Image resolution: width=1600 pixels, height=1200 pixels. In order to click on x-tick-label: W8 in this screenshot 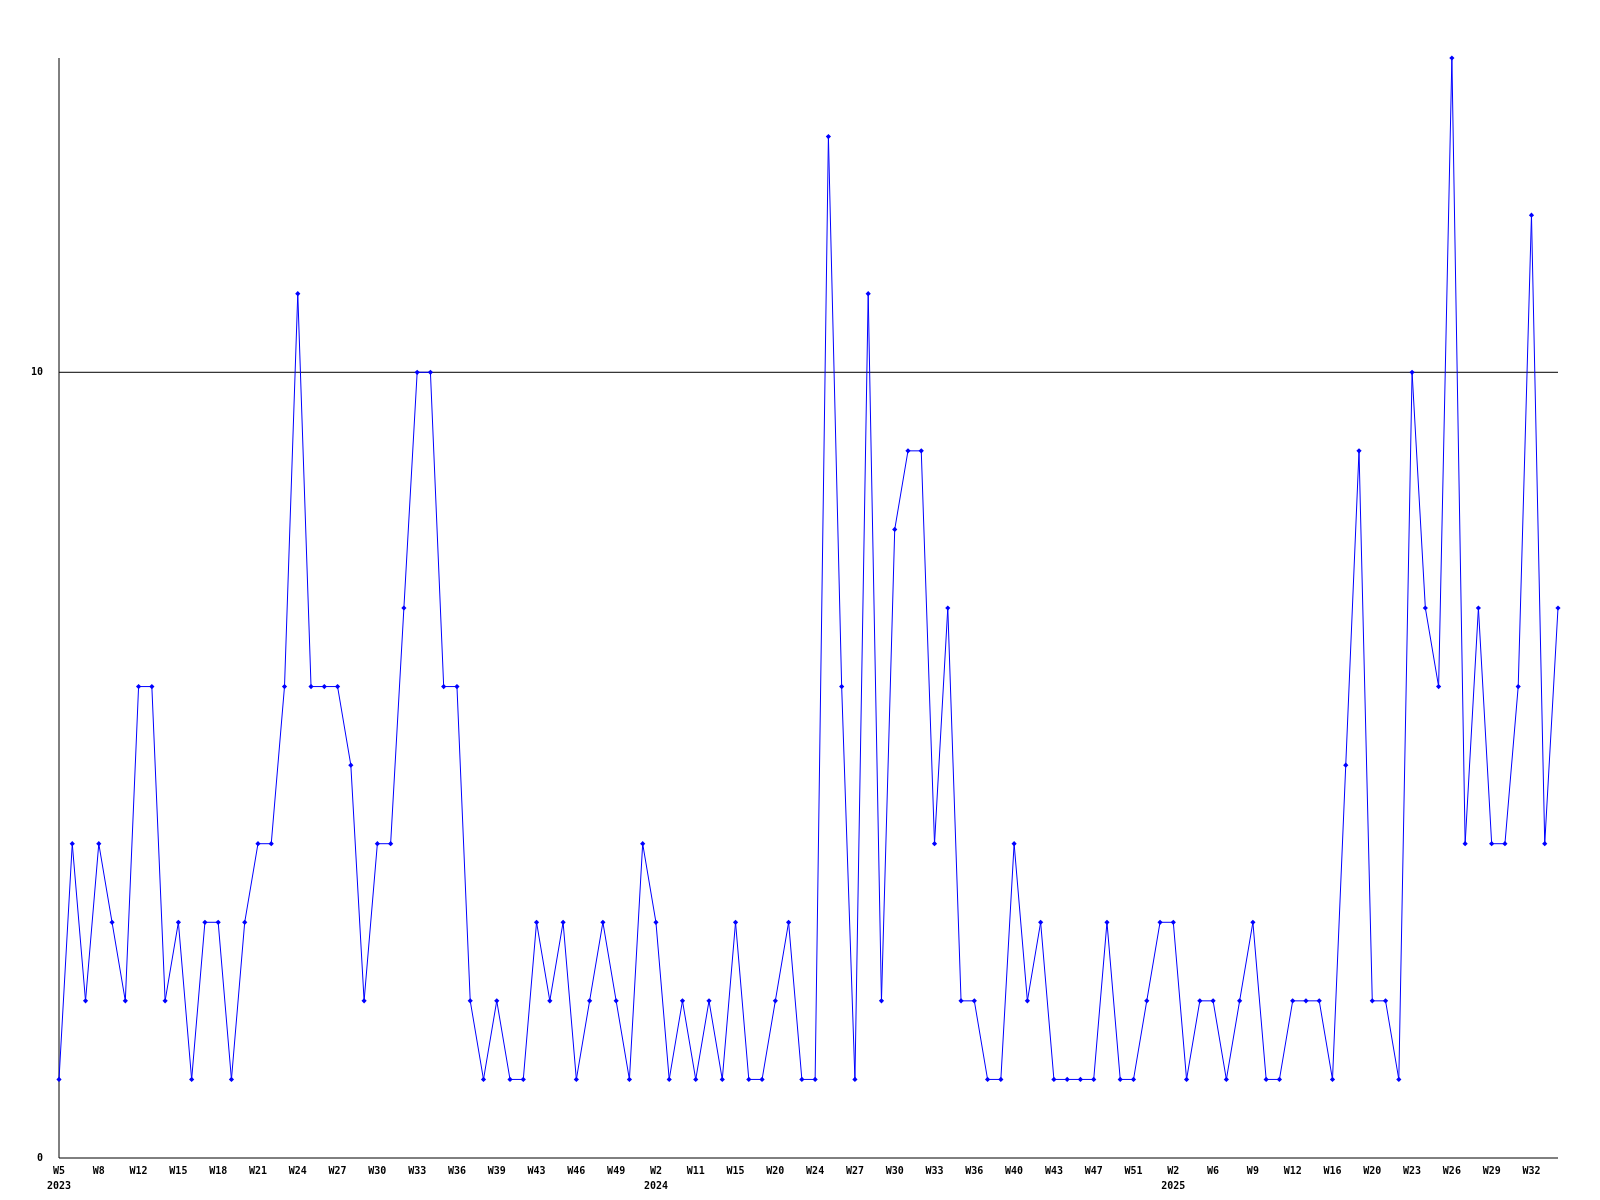, I will do `click(98, 1170)`.